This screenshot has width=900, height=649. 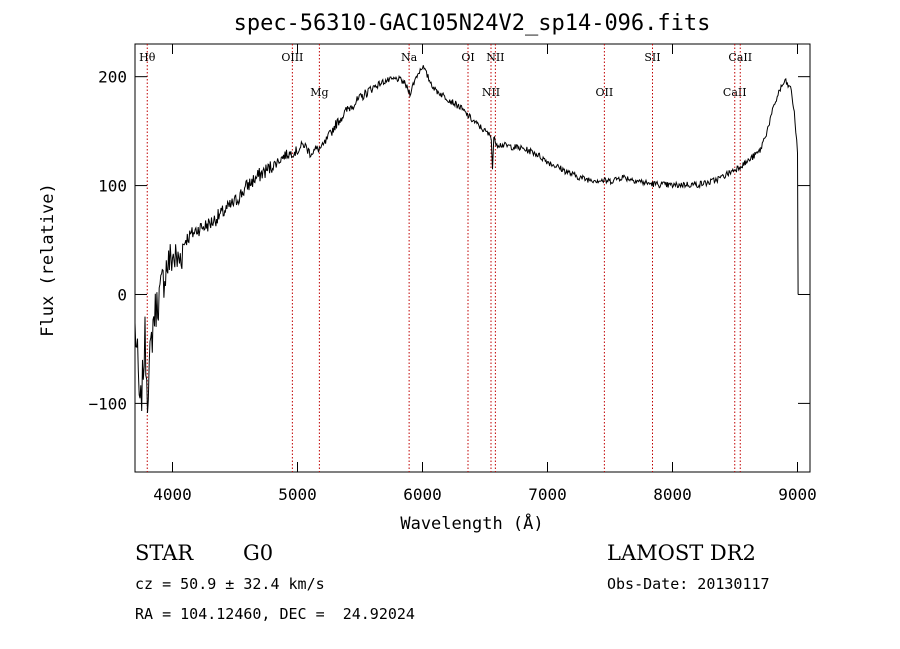 What do you see at coordinates (797, 494) in the screenshot?
I see `x-tick-label-5: 9000` at bounding box center [797, 494].